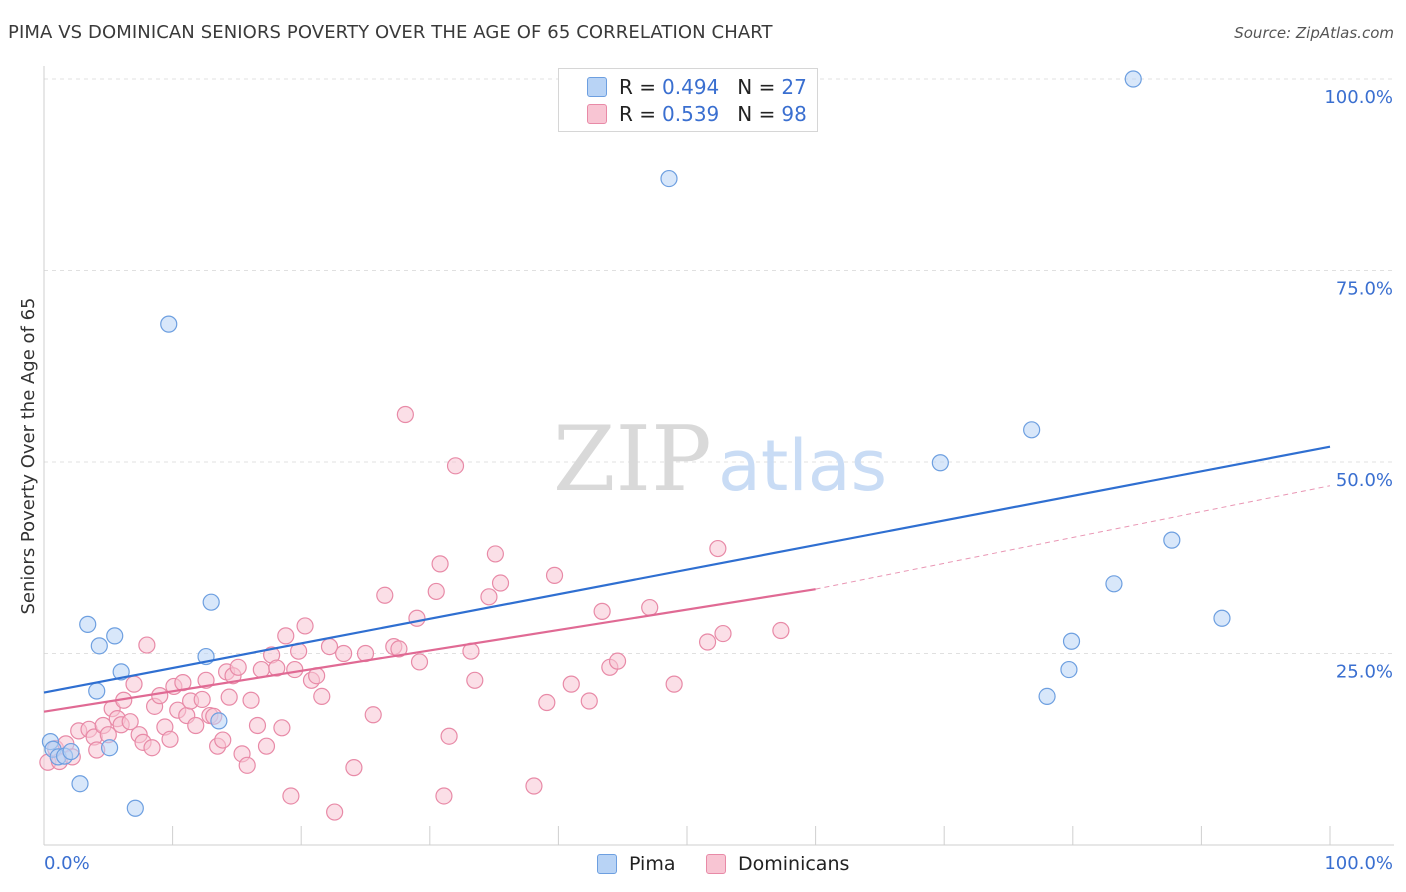 The image size is (1406, 892). What do you see at coordinates (607, 864) in the screenshot?
I see `legend-pima-swatch` at bounding box center [607, 864].